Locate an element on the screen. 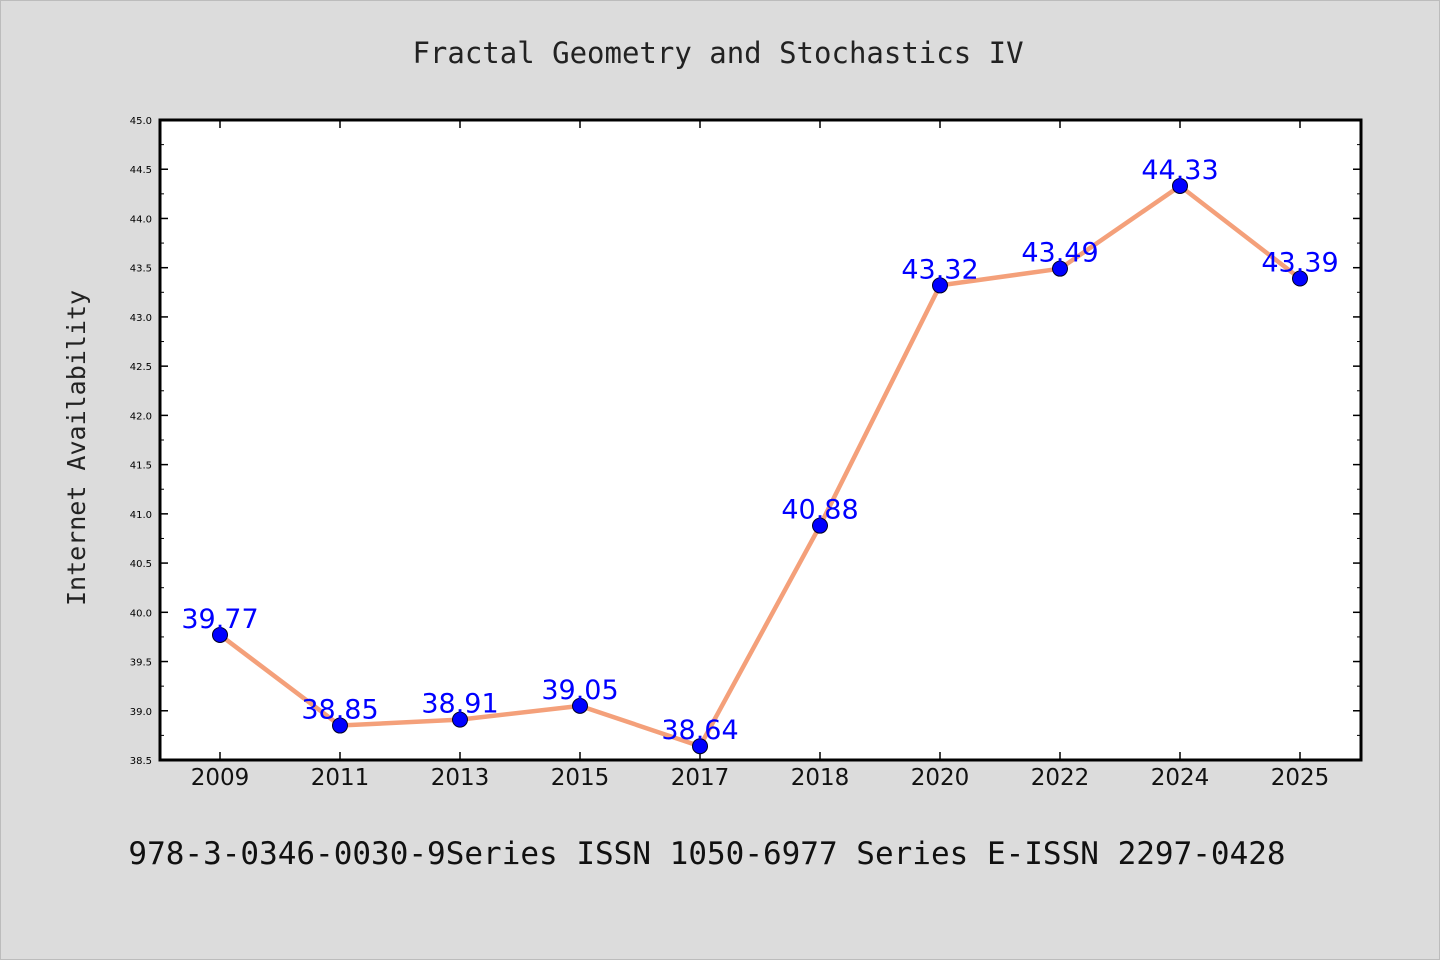 This screenshot has height=960, width=1440. x-tick-label: 2022 is located at coordinates (1060, 778).